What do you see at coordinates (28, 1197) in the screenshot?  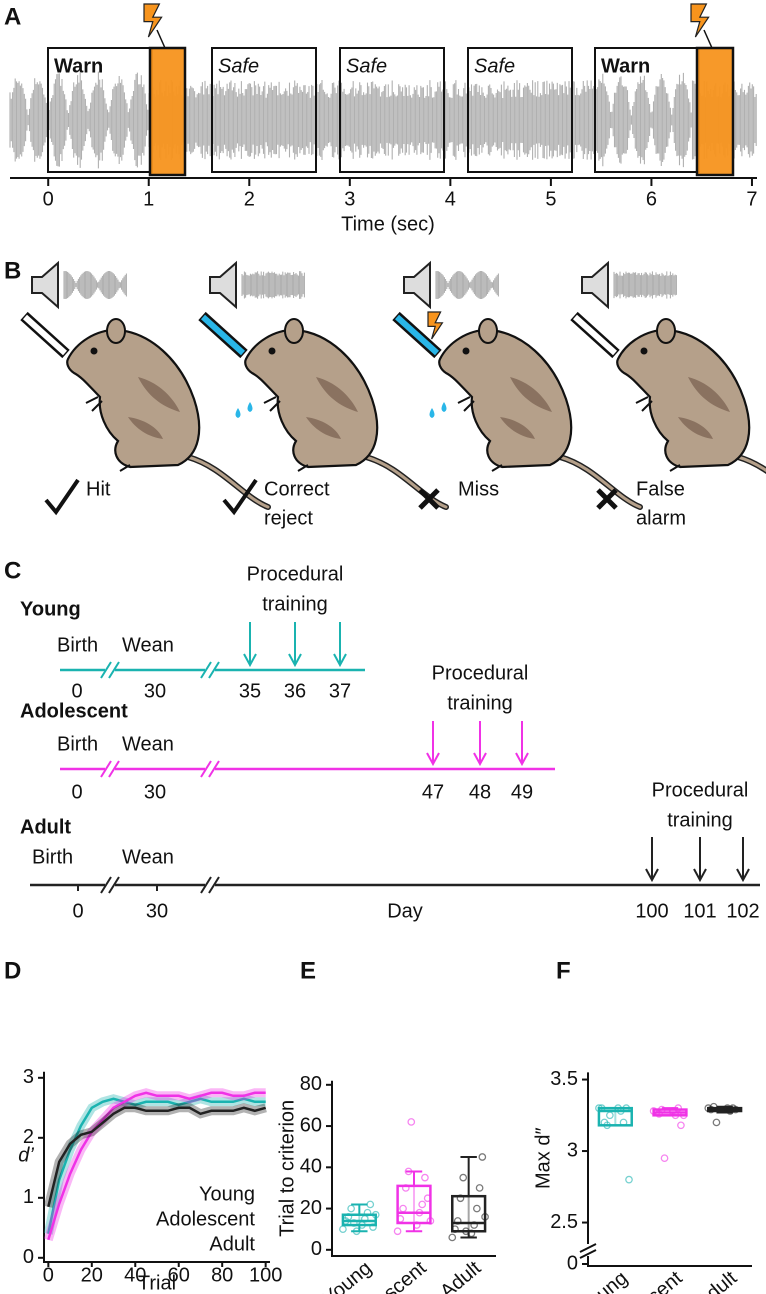 I see `y-tick-label: 1` at bounding box center [28, 1197].